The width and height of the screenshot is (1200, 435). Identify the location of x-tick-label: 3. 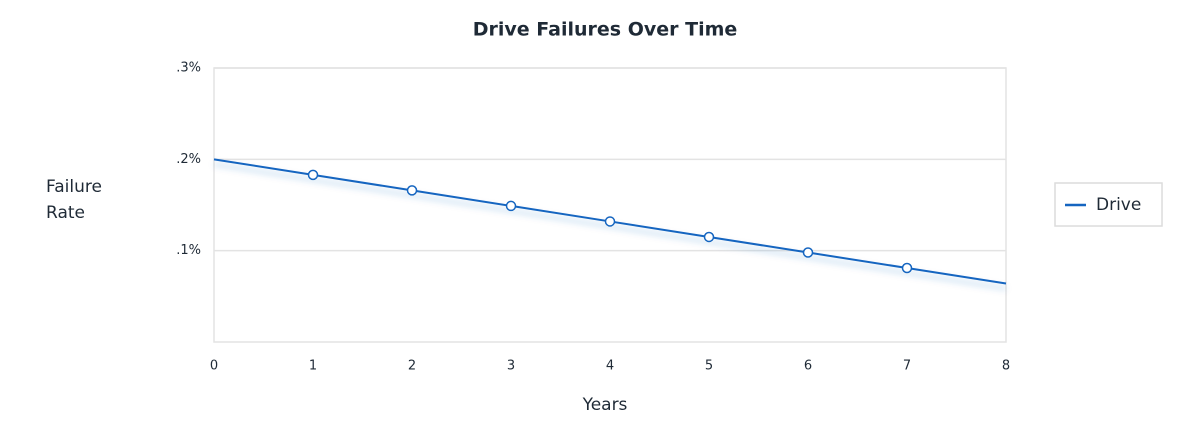
(511, 366).